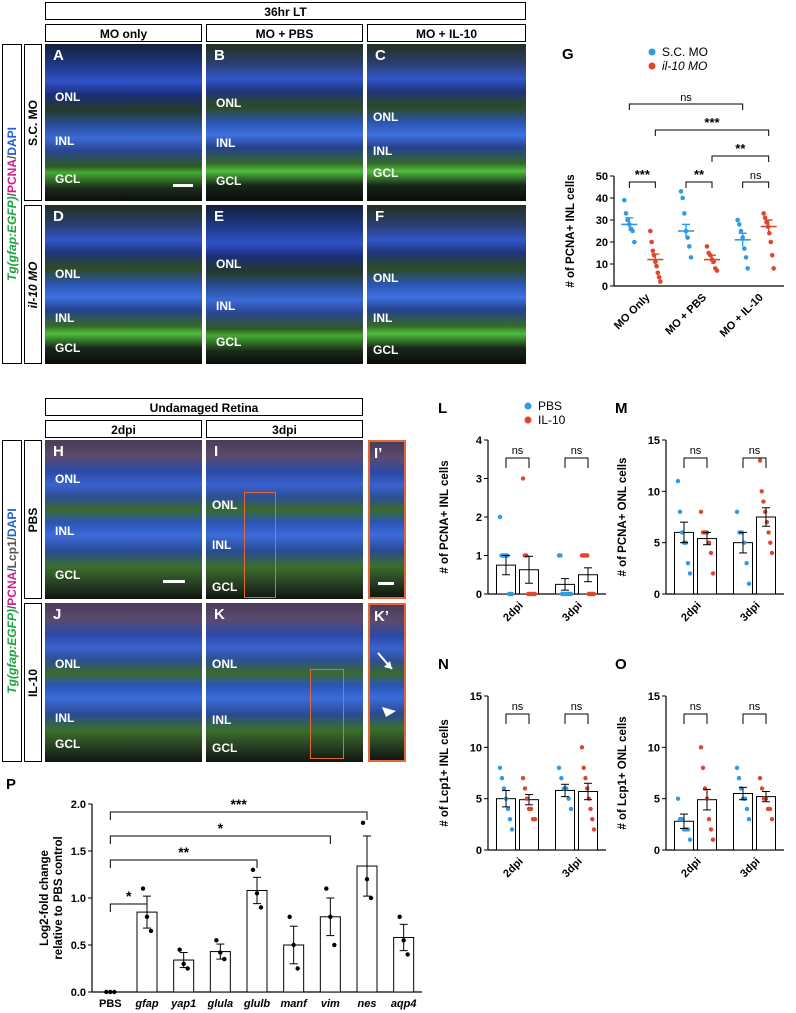 This screenshot has height=1013, width=796. Describe the element at coordinates (387, 682) in the screenshot. I see `panel-k-prime-image: K’` at that location.